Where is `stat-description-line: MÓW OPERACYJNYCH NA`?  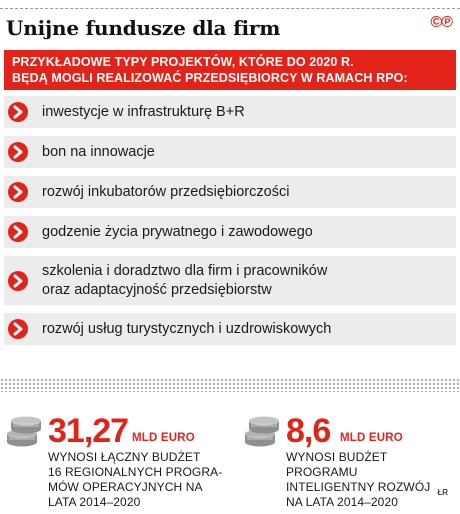
stat-description-line: MÓW OPERACYJNYCH NA is located at coordinates (125, 487).